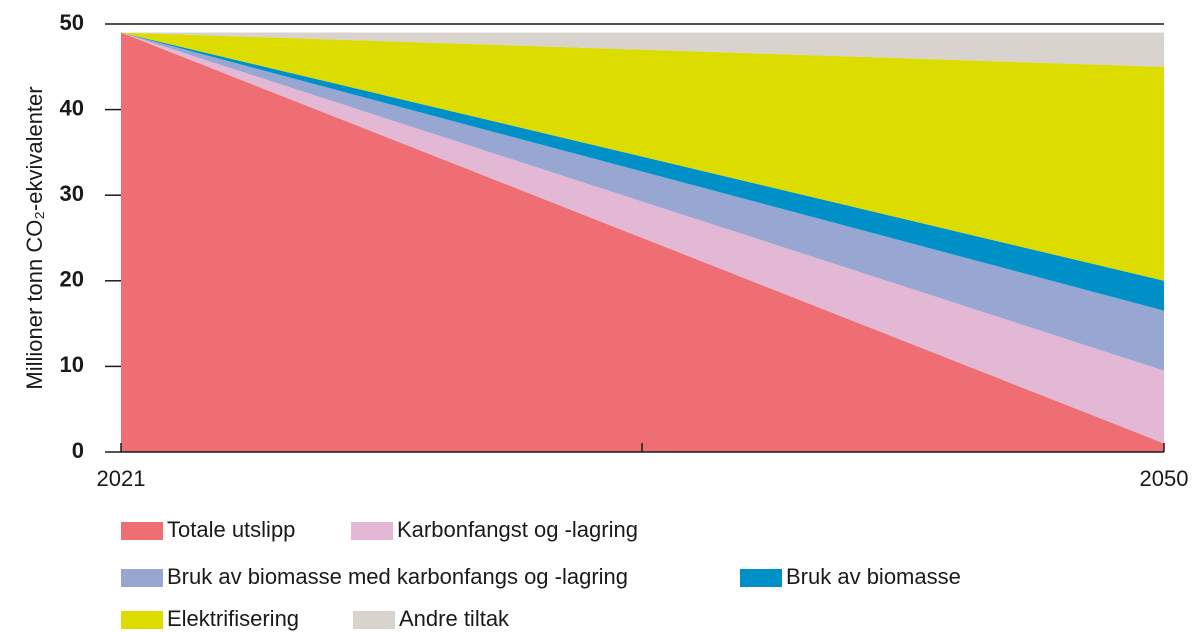 Image resolution: width=1194 pixels, height=632 pixels. I want to click on legend-label: Totale utslipp, so click(231, 529).